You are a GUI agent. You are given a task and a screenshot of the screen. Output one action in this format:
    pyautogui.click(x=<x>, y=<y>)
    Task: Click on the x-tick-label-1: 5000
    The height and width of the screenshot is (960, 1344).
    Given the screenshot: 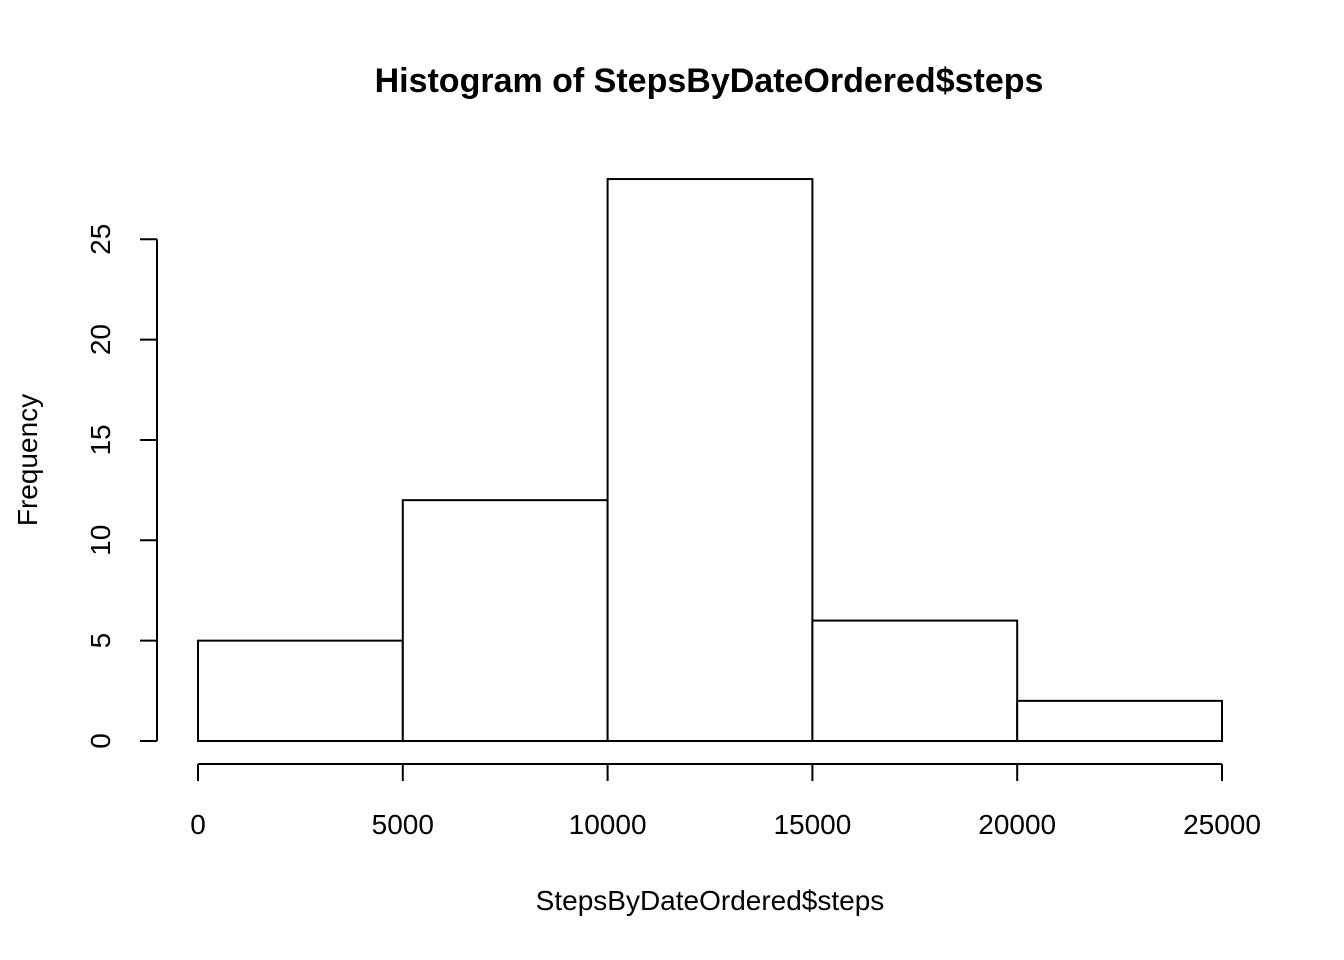 What is the action you would take?
    pyautogui.click(x=403, y=824)
    